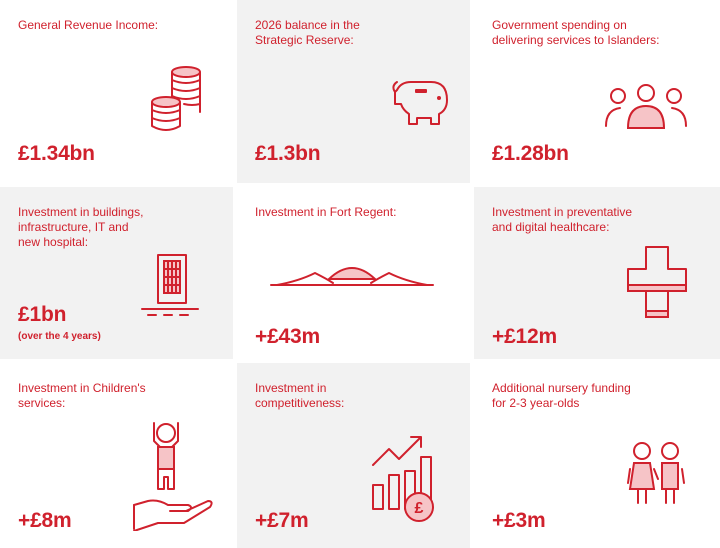 This screenshot has height=548, width=720. Describe the element at coordinates (403, 479) in the screenshot. I see `growth-chart-pound-icon: £` at that location.